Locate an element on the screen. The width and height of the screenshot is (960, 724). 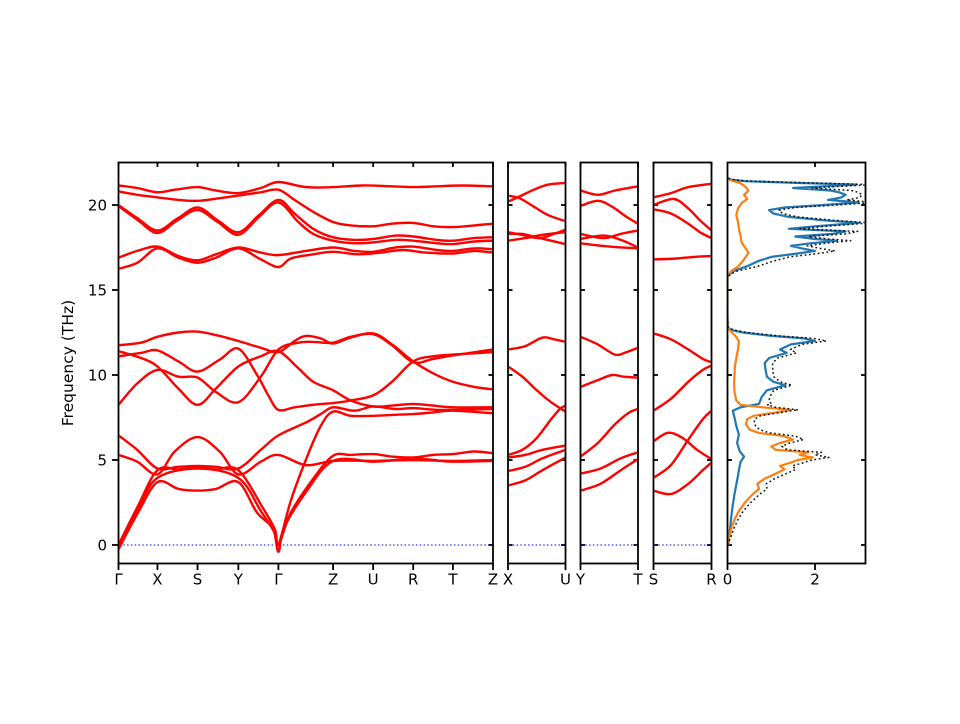
YT-bands is located at coordinates (609, 338).